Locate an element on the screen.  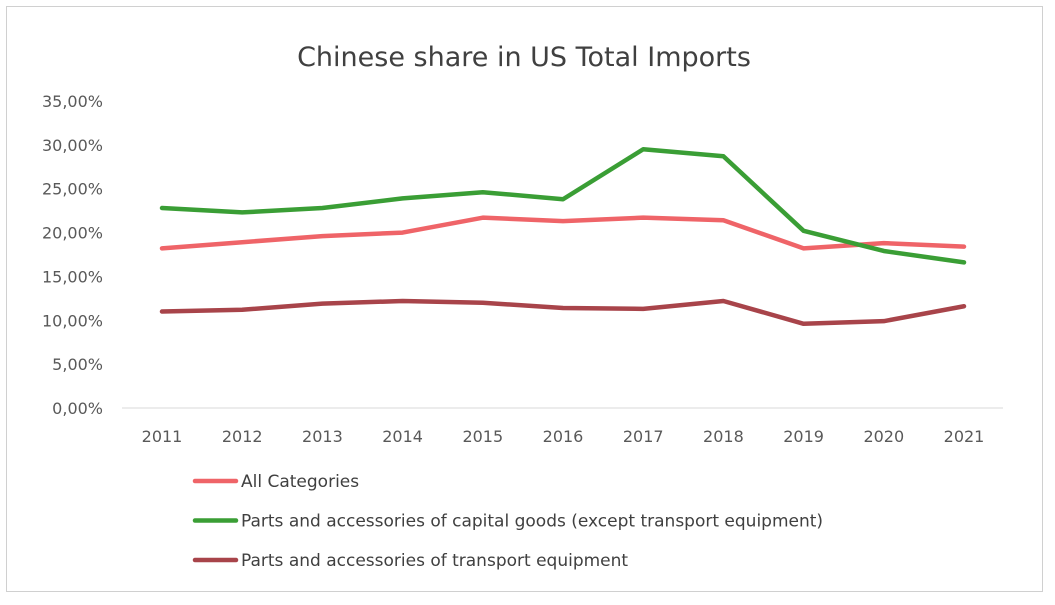
x-tick-label: 2012 is located at coordinates (242, 436).